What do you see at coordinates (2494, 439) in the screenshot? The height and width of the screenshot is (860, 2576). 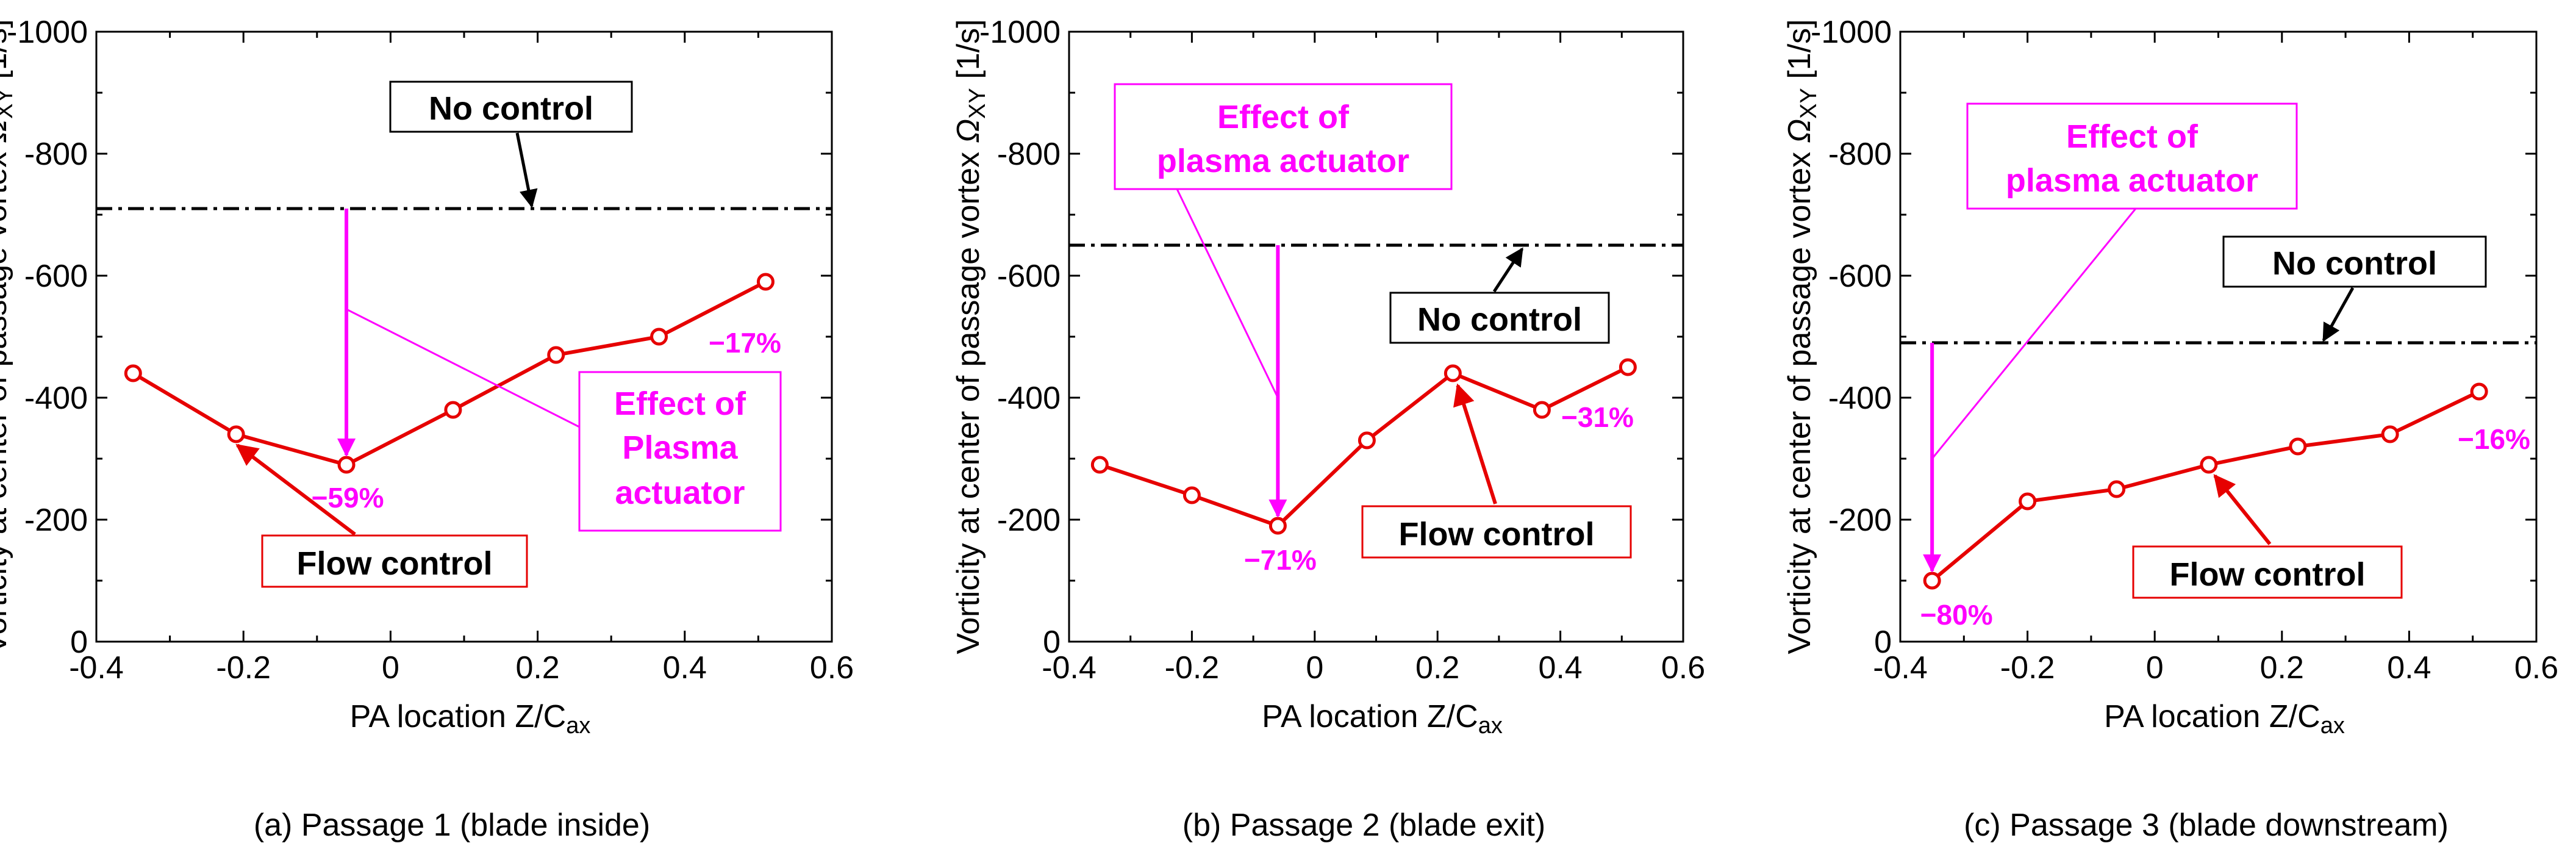 I see `pct-end-label: −16%` at bounding box center [2494, 439].